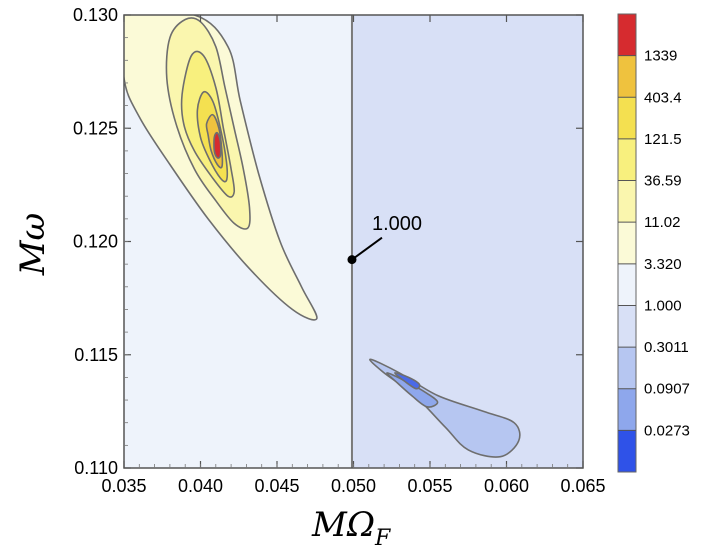  Describe the element at coordinates (662, 222) in the screenshot. I see `colorbar-label: 11.02` at that location.